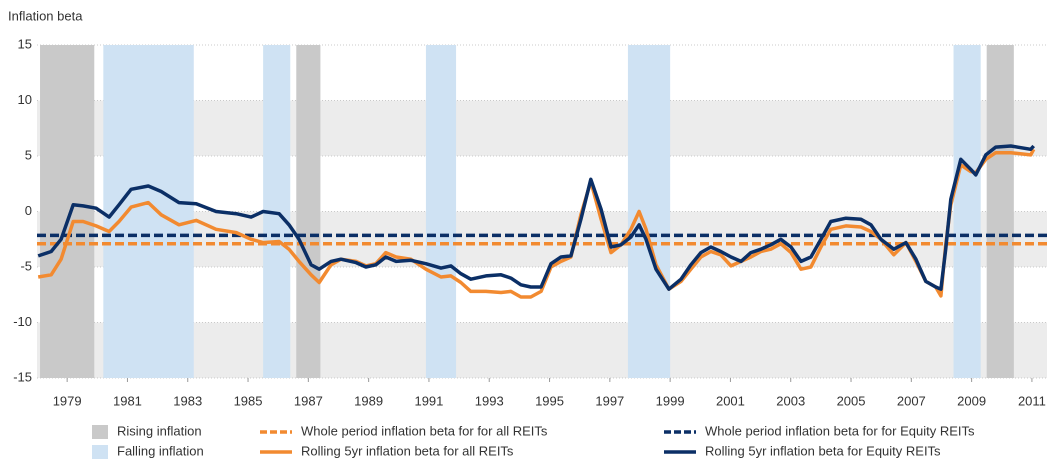  Describe the element at coordinates (67, 400) in the screenshot. I see `x-tick-label: 1979` at that location.